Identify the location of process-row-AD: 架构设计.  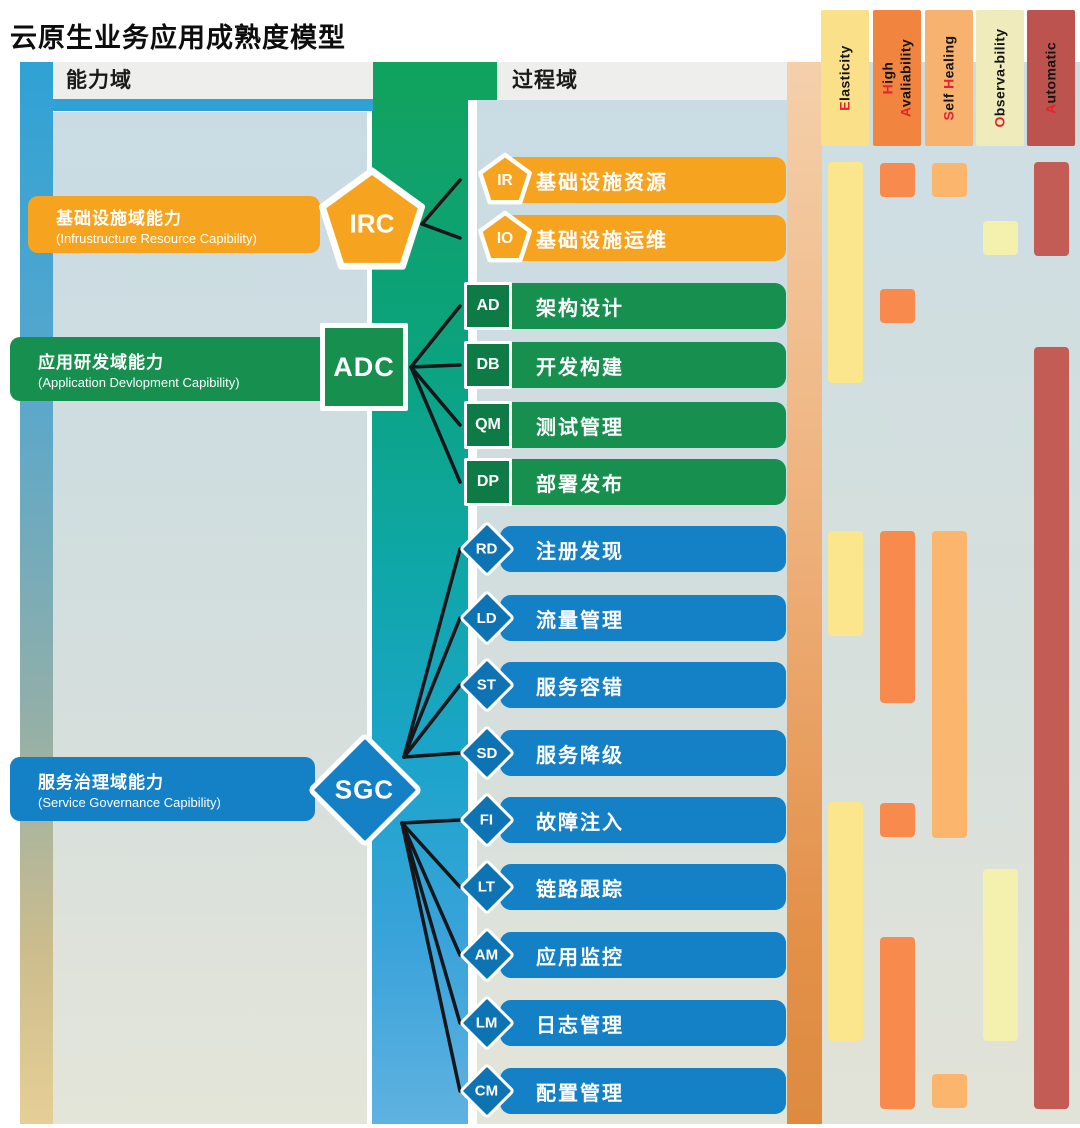
(643, 306).